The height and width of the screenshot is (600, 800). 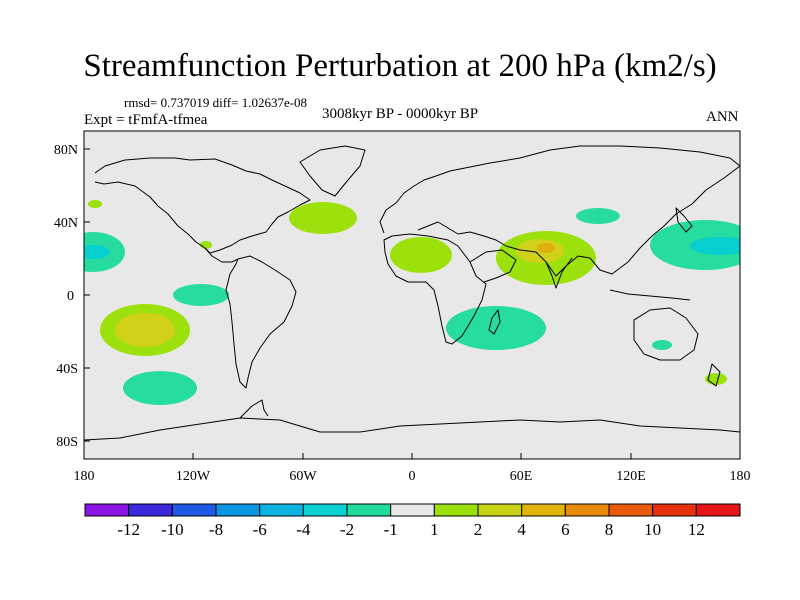 What do you see at coordinates (172, 529) in the screenshot?
I see `colorbar-label: -10` at bounding box center [172, 529].